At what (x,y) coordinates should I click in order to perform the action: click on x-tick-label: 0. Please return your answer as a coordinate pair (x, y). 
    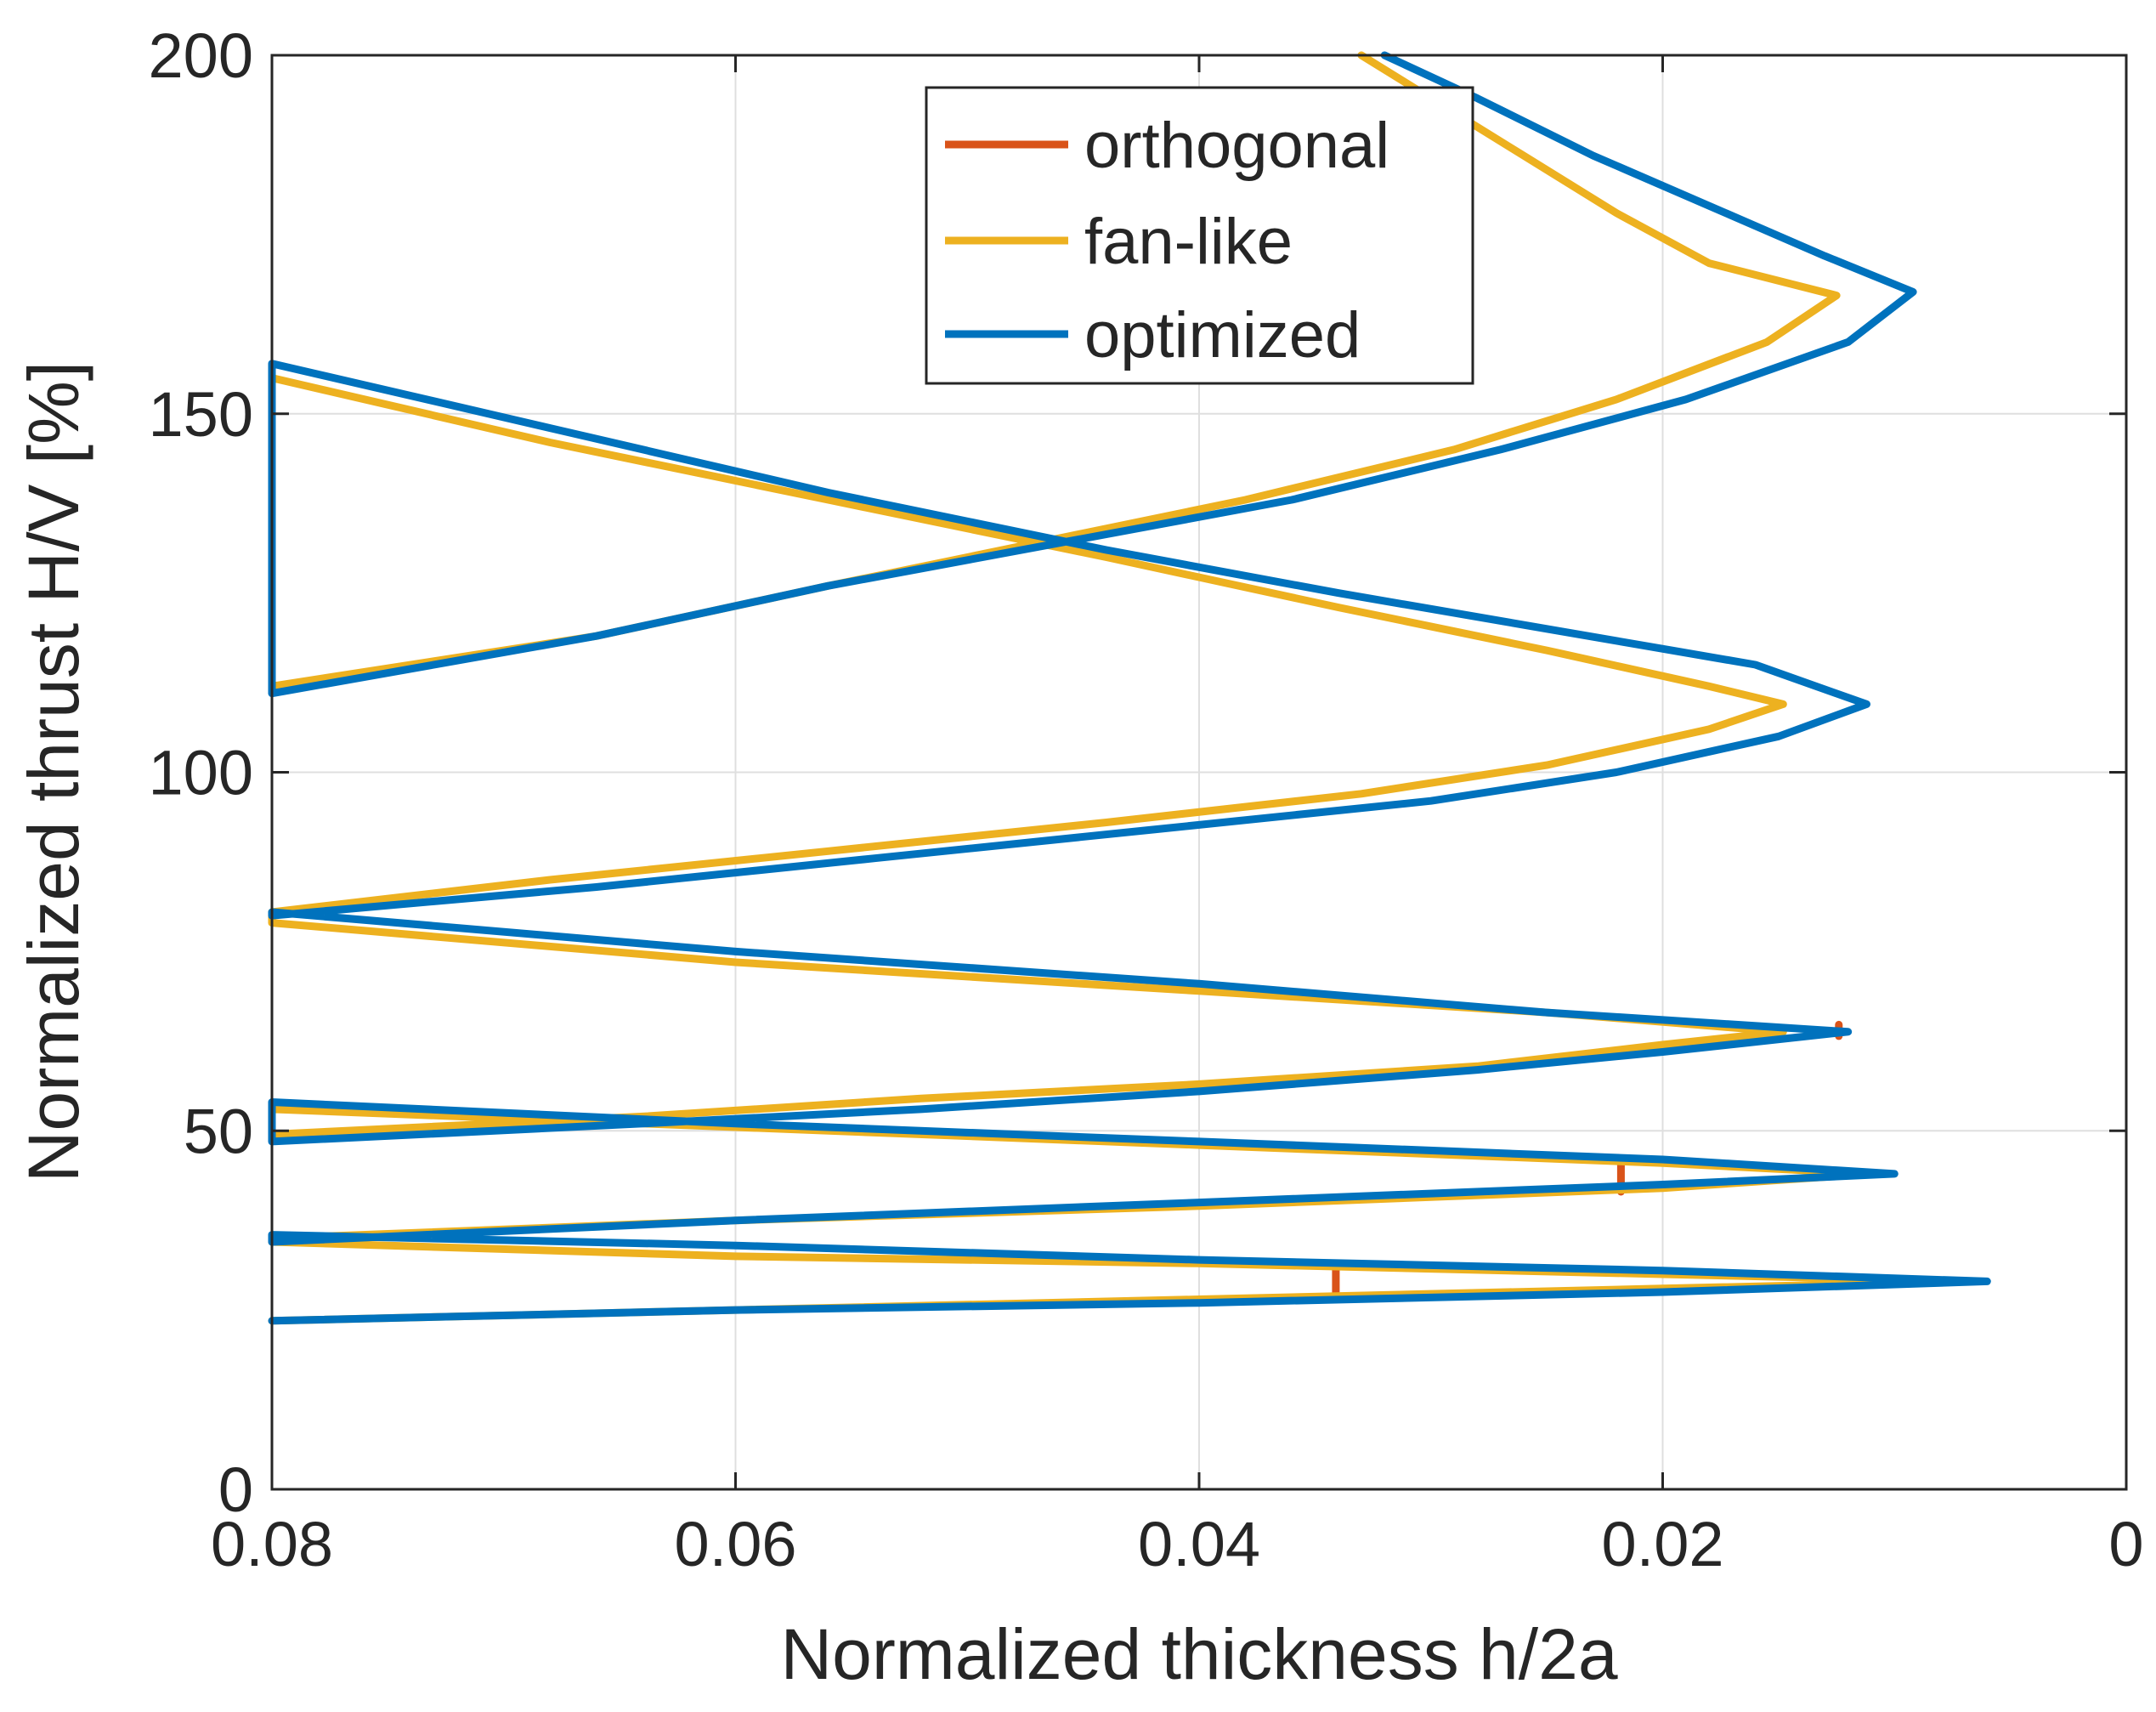
    Looking at the image, I should click on (2126, 1544).